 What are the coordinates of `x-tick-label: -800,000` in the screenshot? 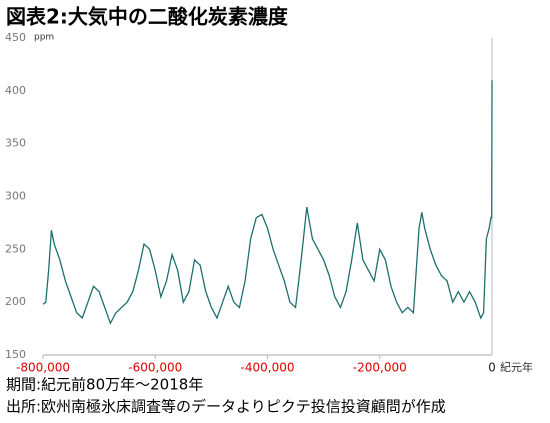 It's located at (43, 368).